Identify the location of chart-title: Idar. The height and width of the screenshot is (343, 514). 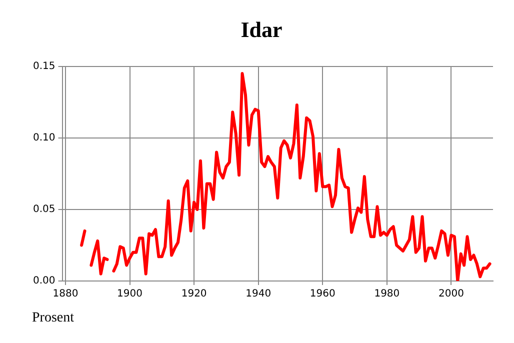
(261, 29).